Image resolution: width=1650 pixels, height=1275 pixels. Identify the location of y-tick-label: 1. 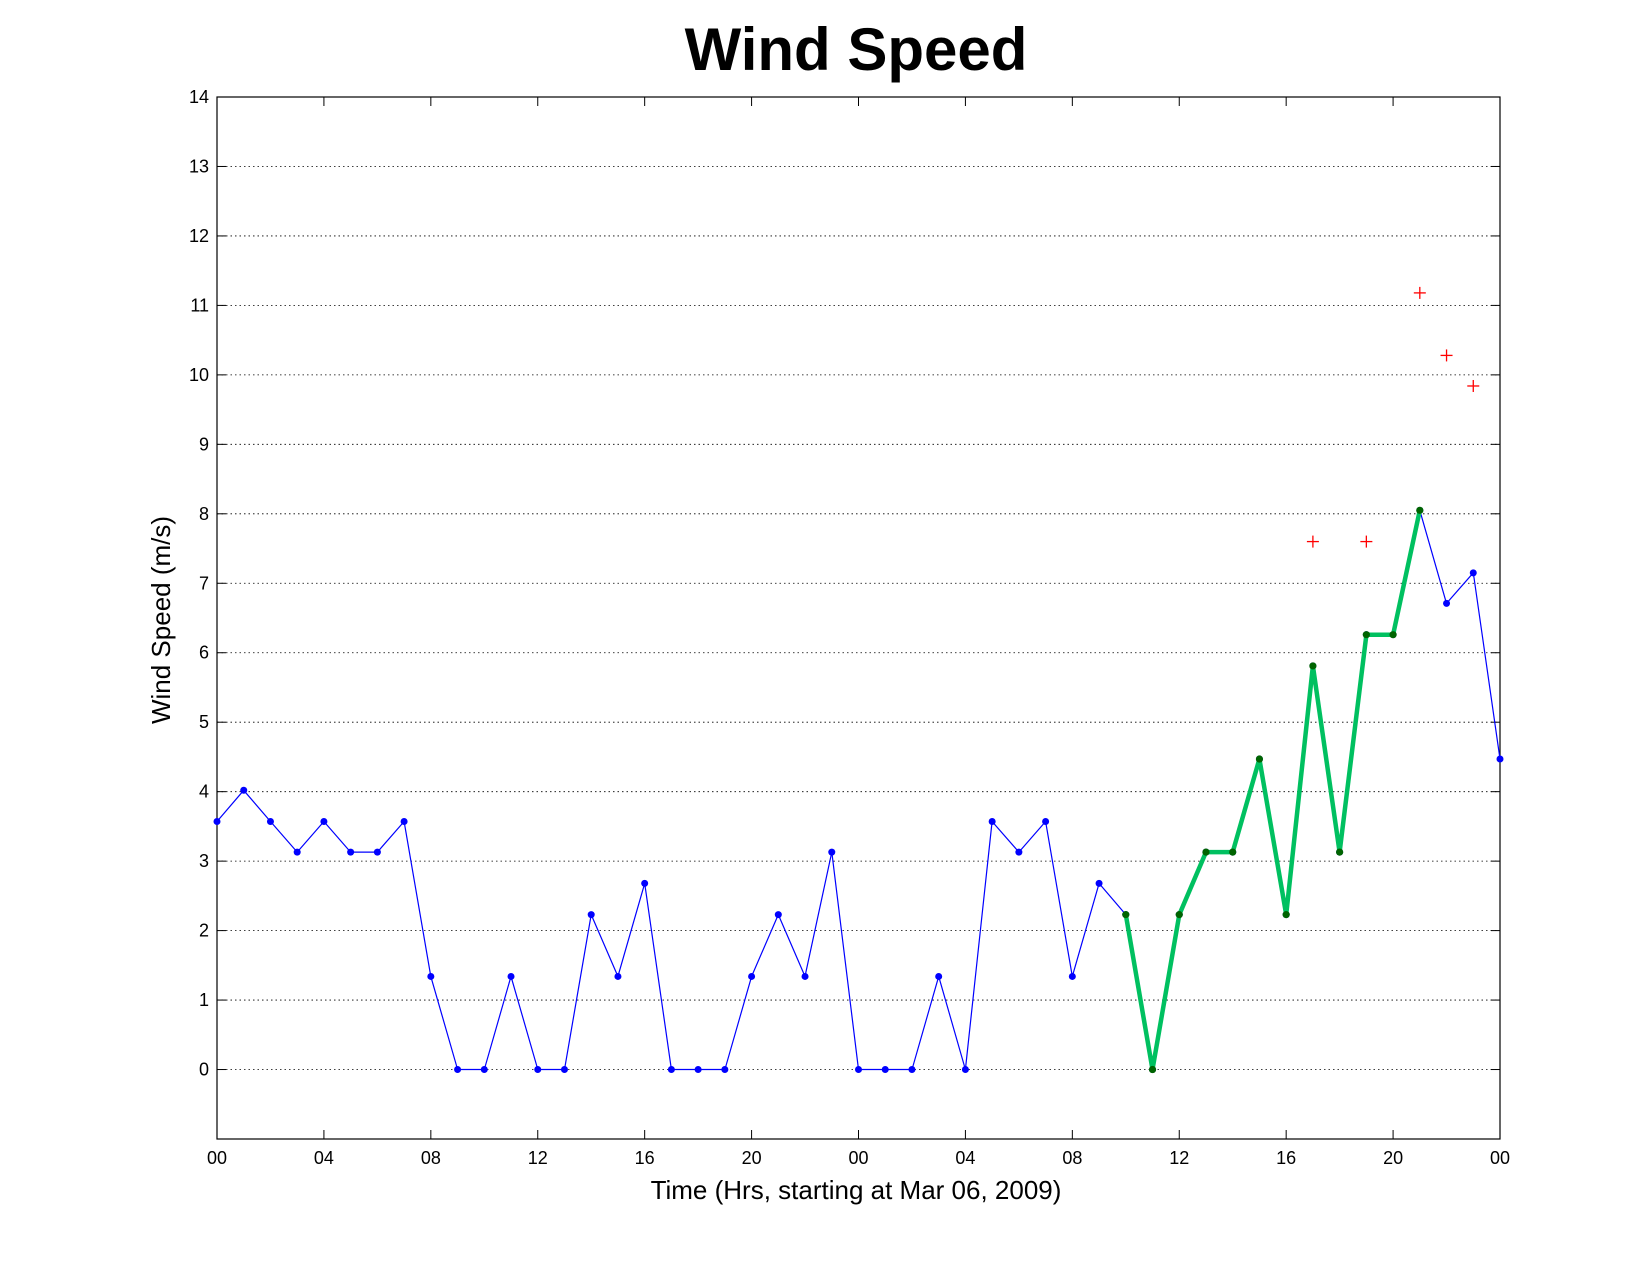
(204, 1000).